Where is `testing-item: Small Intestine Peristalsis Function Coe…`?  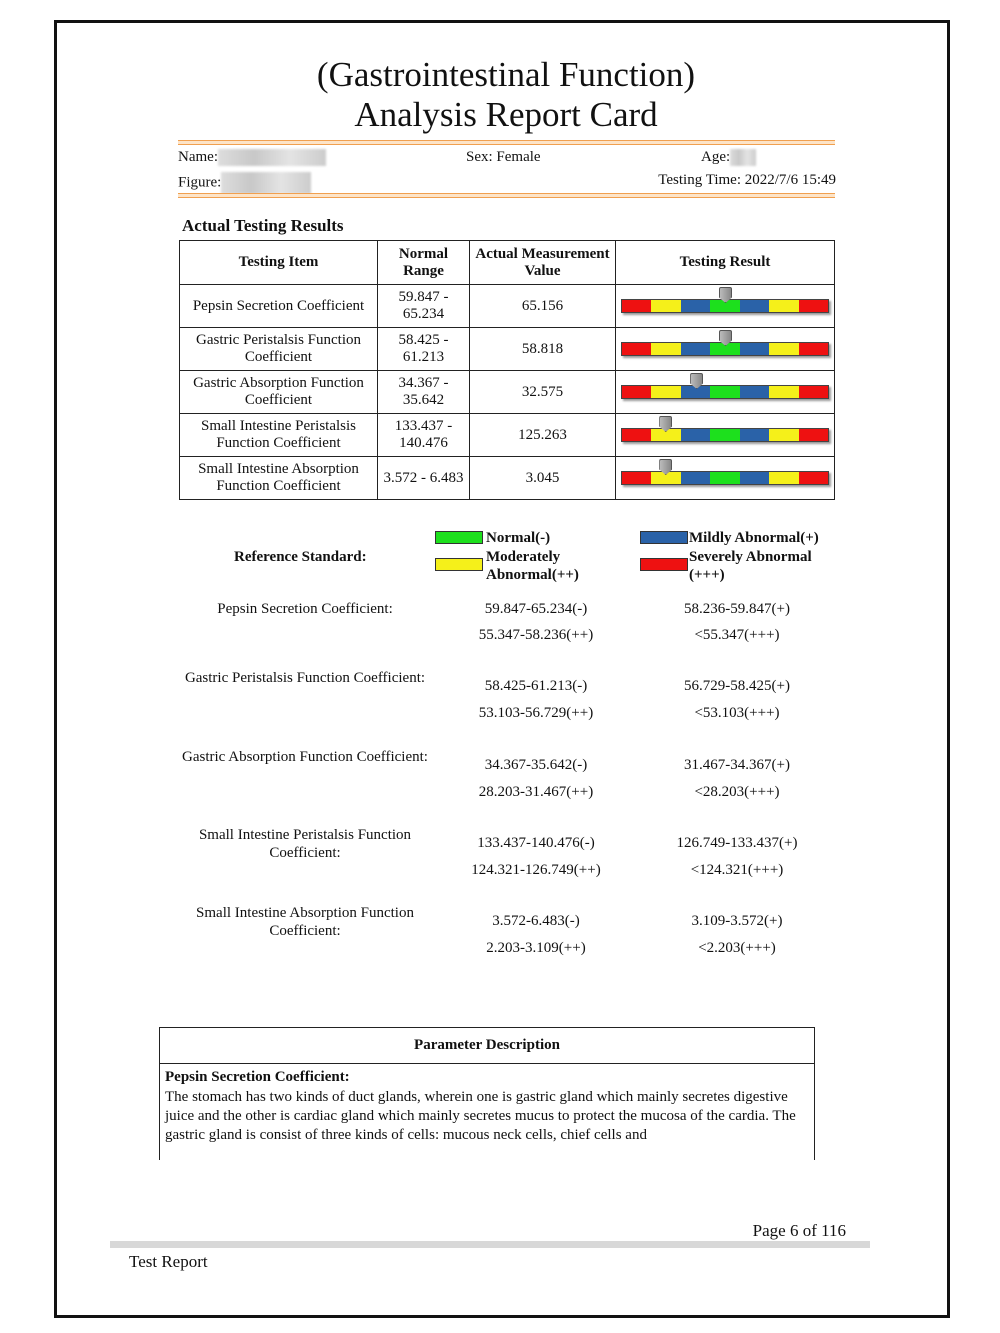
testing-item: Small Intestine Peristalsis Function Coe… is located at coordinates (278, 435).